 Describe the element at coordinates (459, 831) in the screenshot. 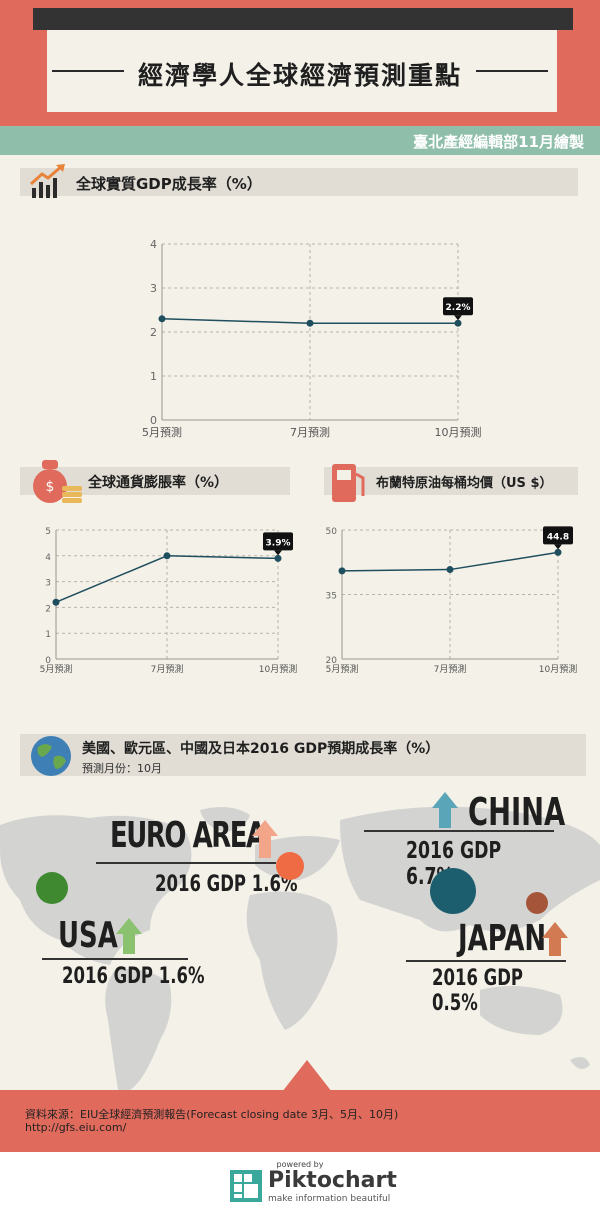

I see `china-underline` at that location.